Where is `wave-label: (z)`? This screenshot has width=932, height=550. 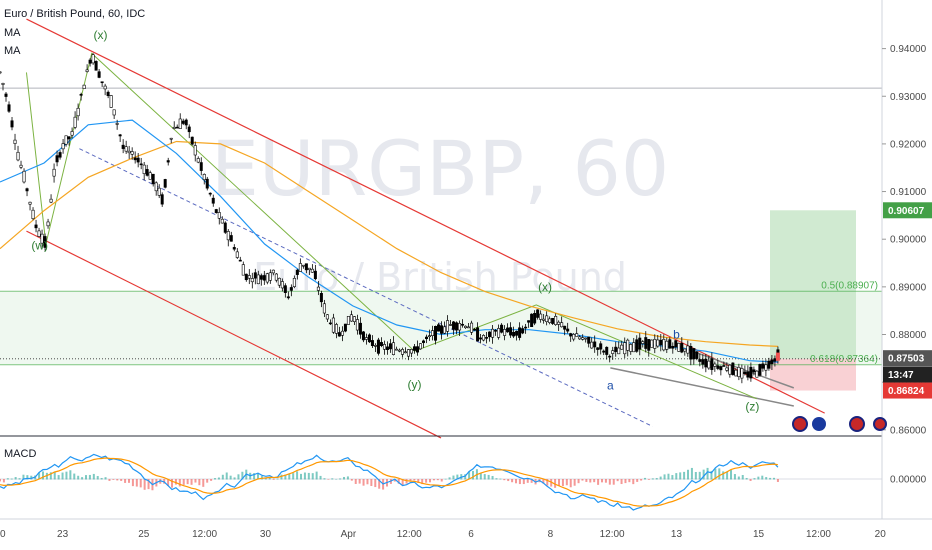 wave-label: (z) is located at coordinates (752, 407).